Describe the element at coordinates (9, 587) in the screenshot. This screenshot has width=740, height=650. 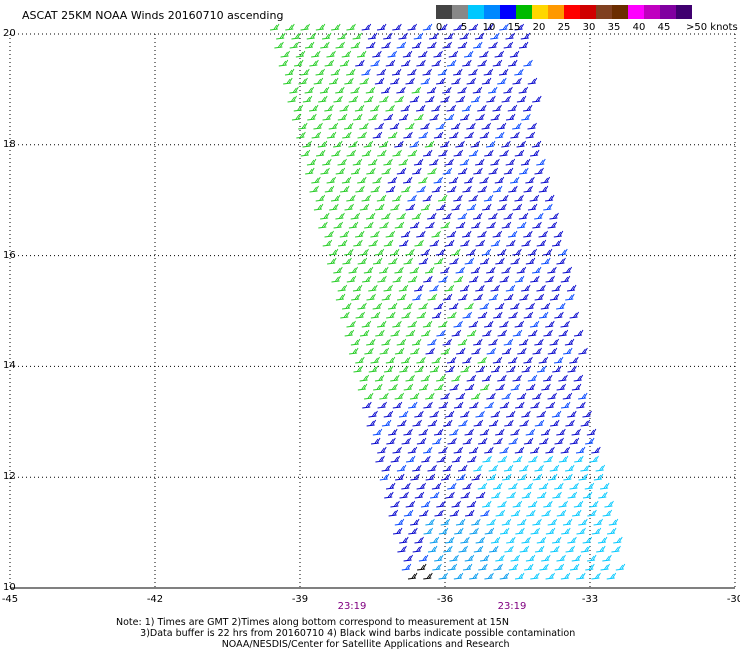
I see `lat-tick-label: 10` at that location.